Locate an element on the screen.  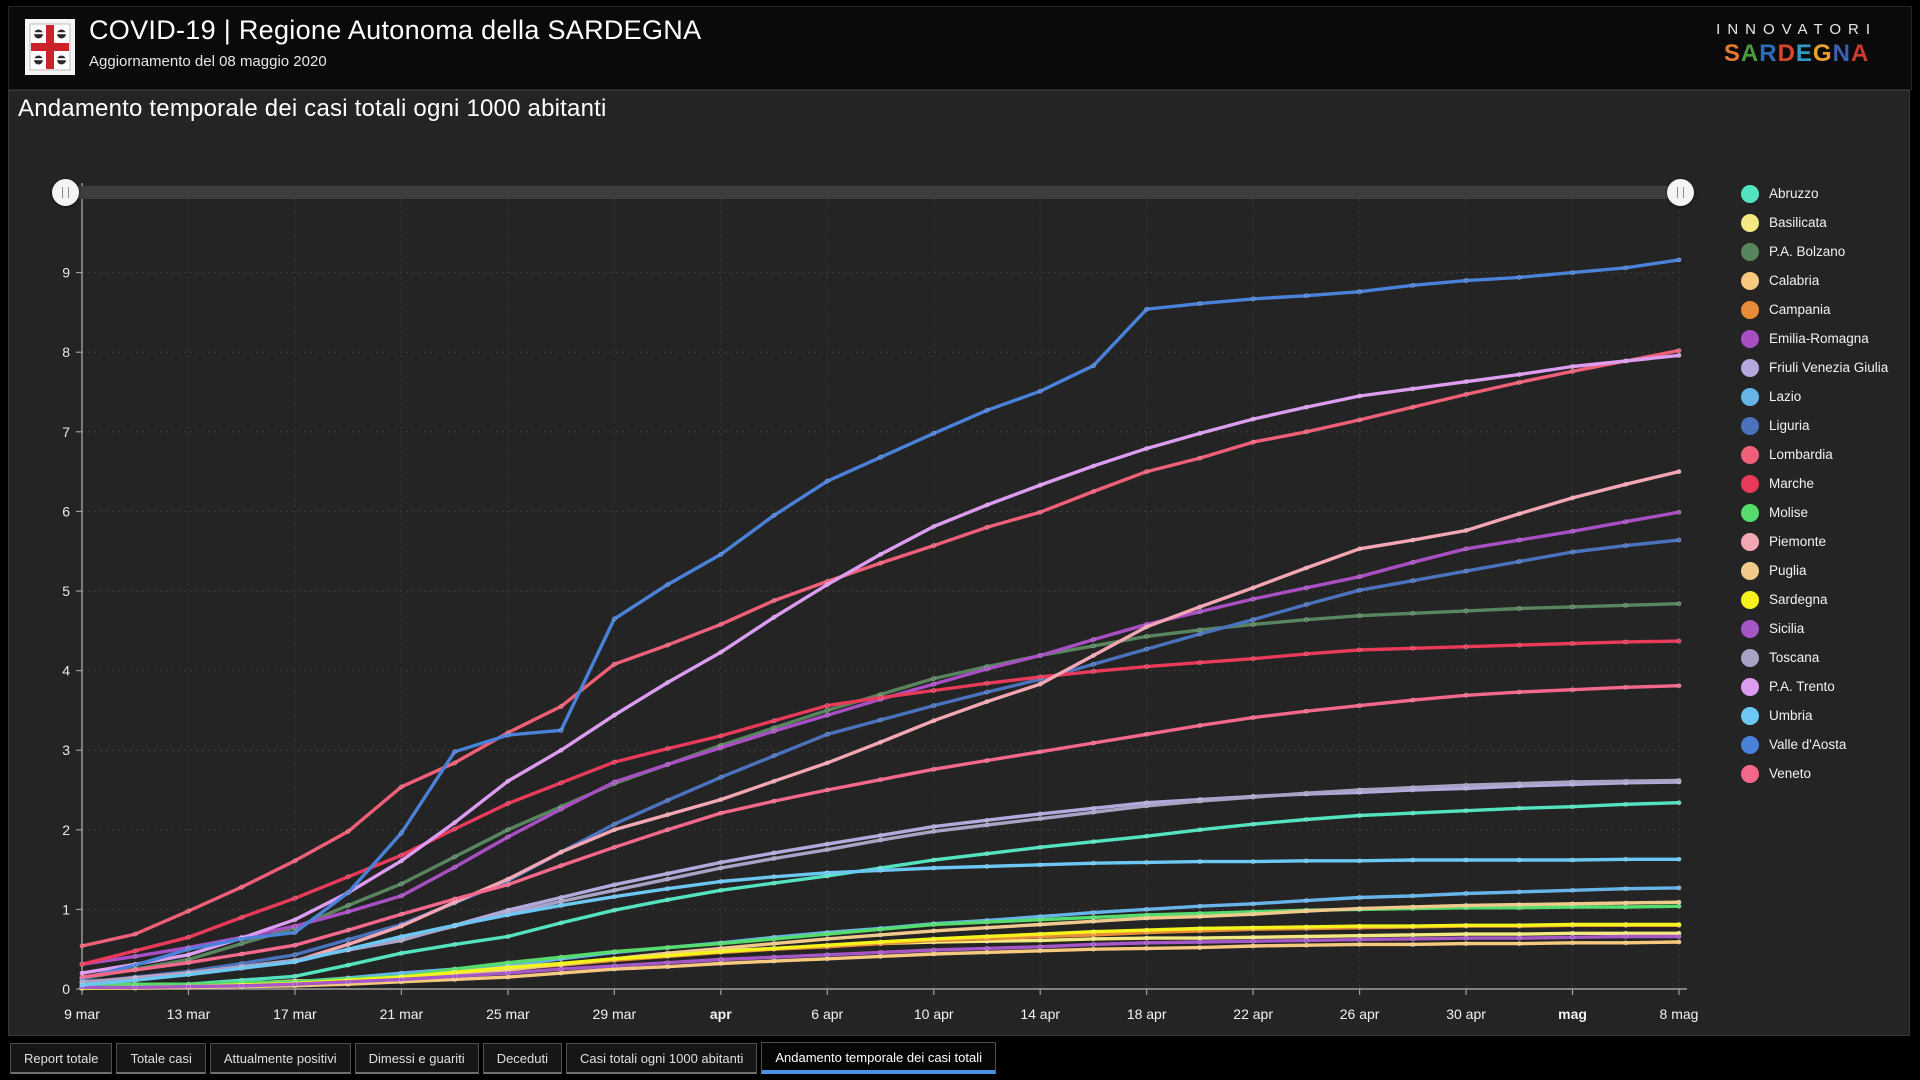
tab-totale-casi: Totale casi is located at coordinates (161, 1058).